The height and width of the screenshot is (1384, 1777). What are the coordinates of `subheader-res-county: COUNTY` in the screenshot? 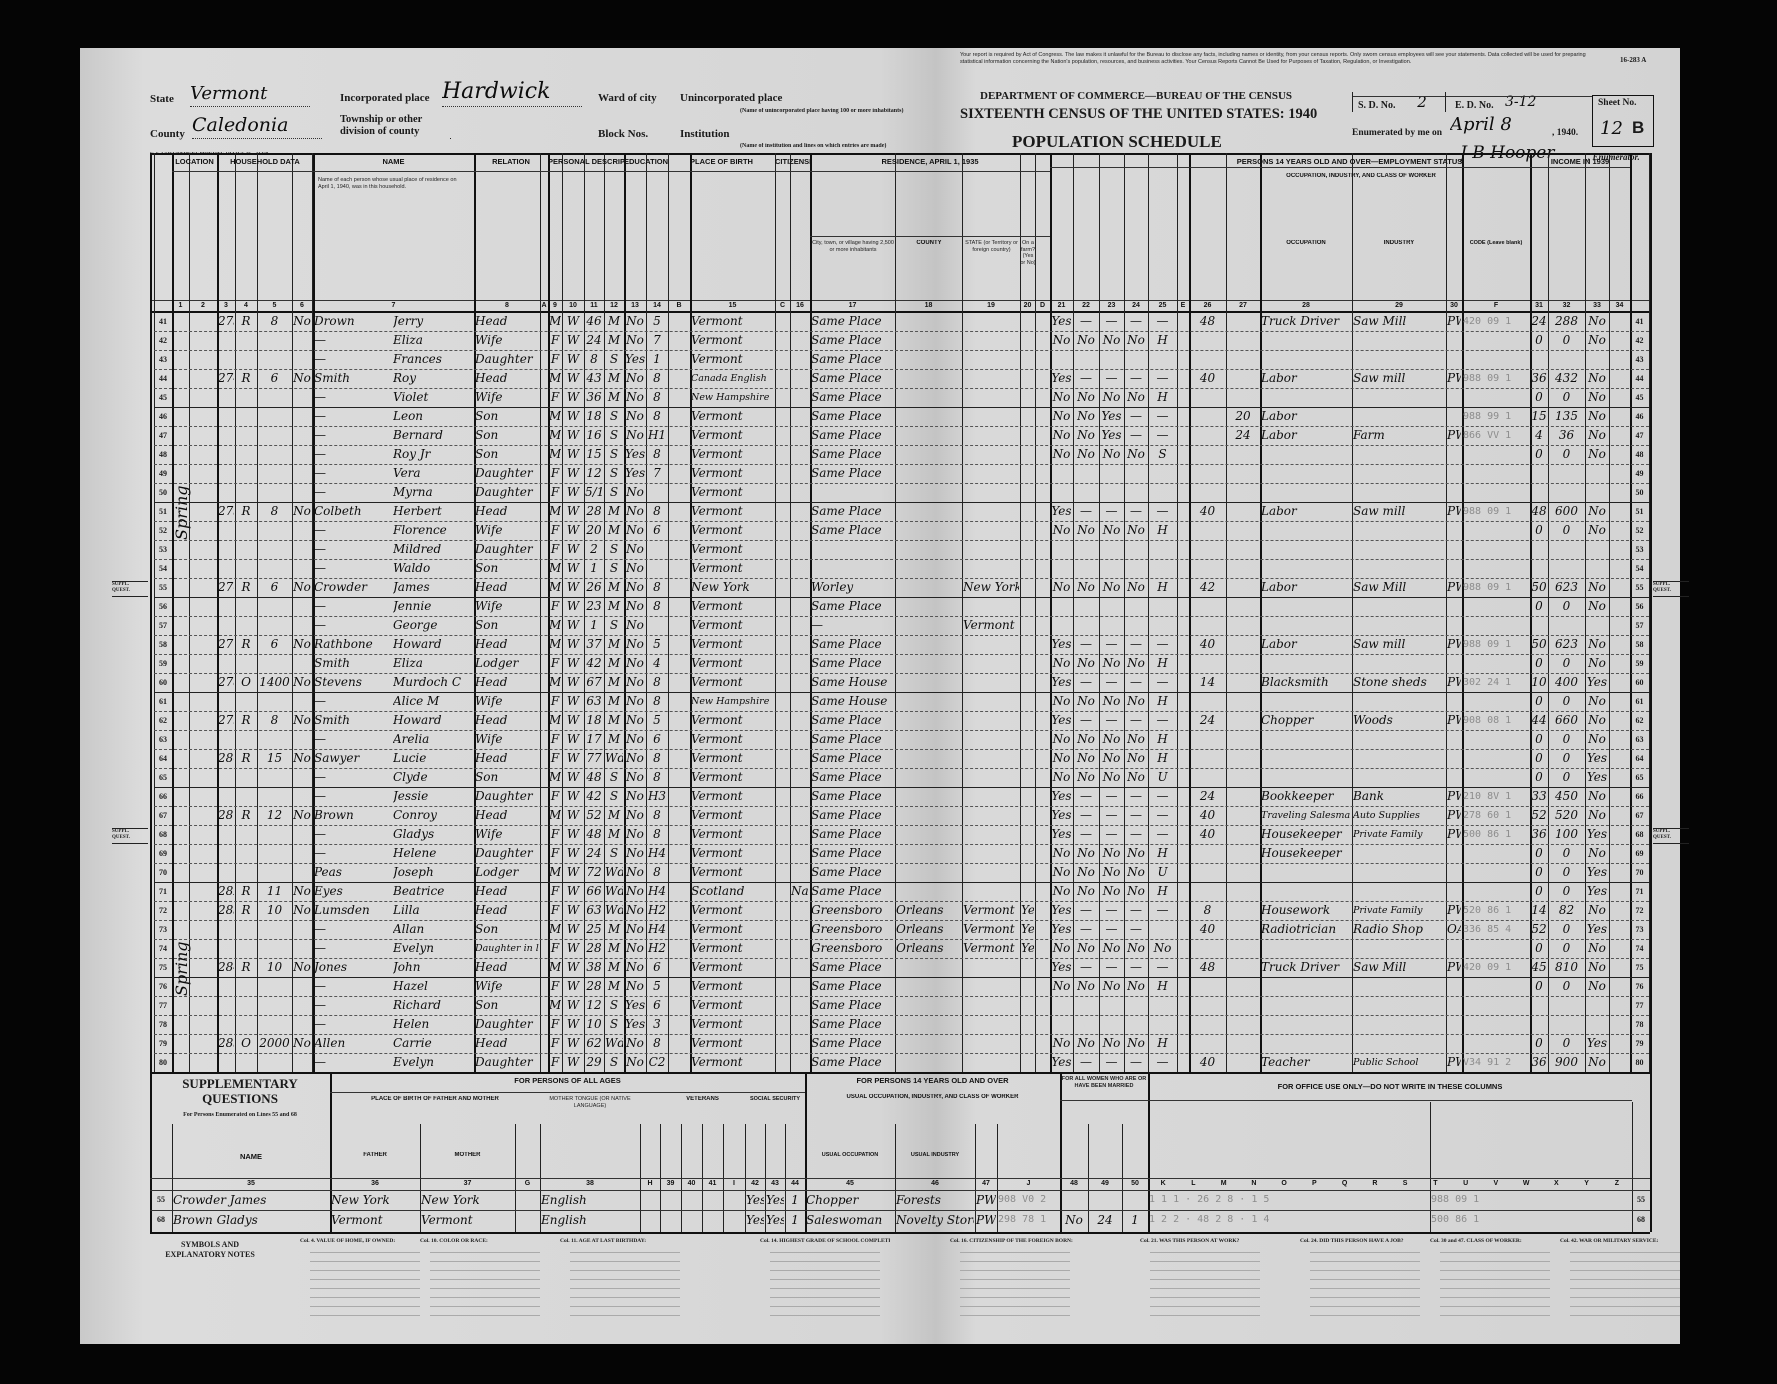 It's located at (929, 243).